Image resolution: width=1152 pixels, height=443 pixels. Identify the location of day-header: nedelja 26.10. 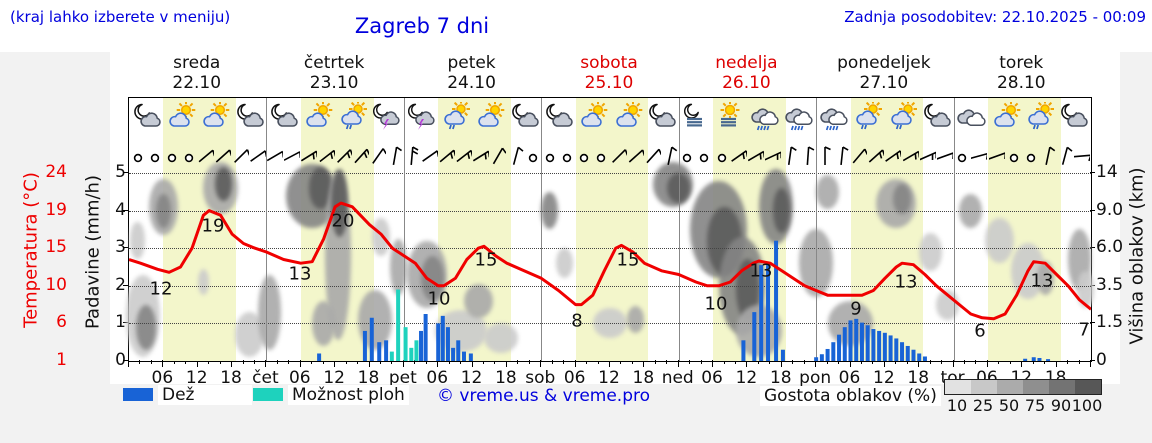
(746, 73).